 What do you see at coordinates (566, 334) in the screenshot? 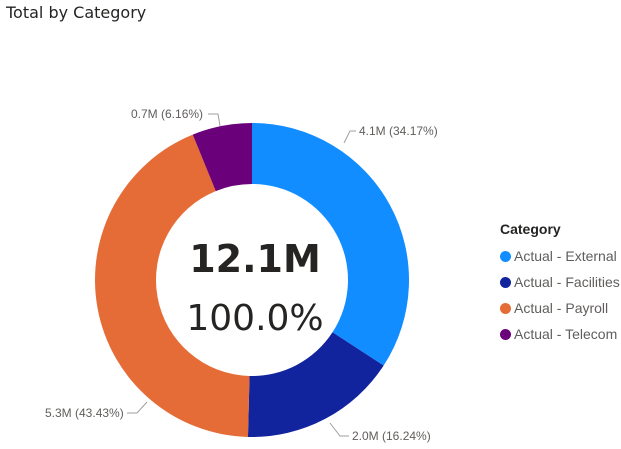
I see `legend-label: Actual - Telecom` at bounding box center [566, 334].